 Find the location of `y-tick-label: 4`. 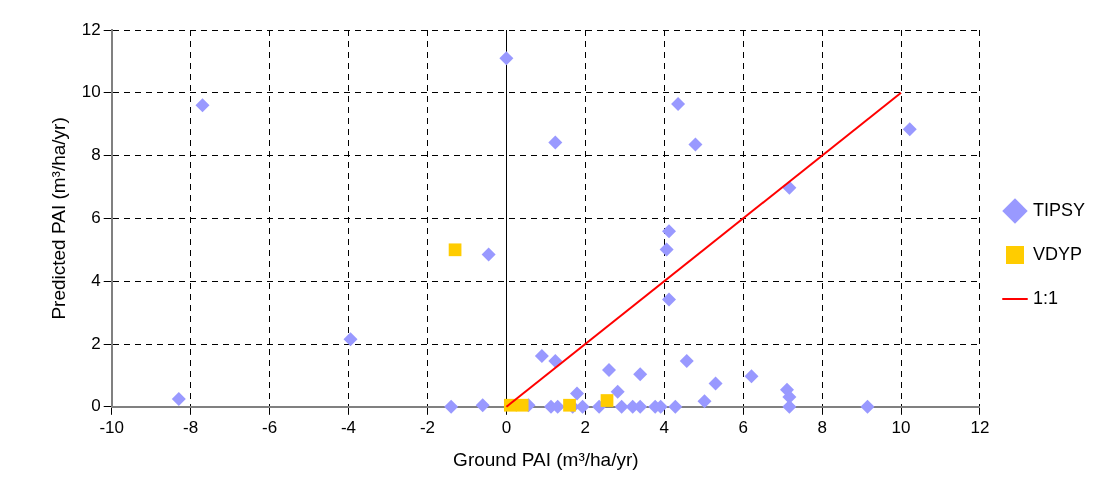

y-tick-label: 4 is located at coordinates (96, 280).